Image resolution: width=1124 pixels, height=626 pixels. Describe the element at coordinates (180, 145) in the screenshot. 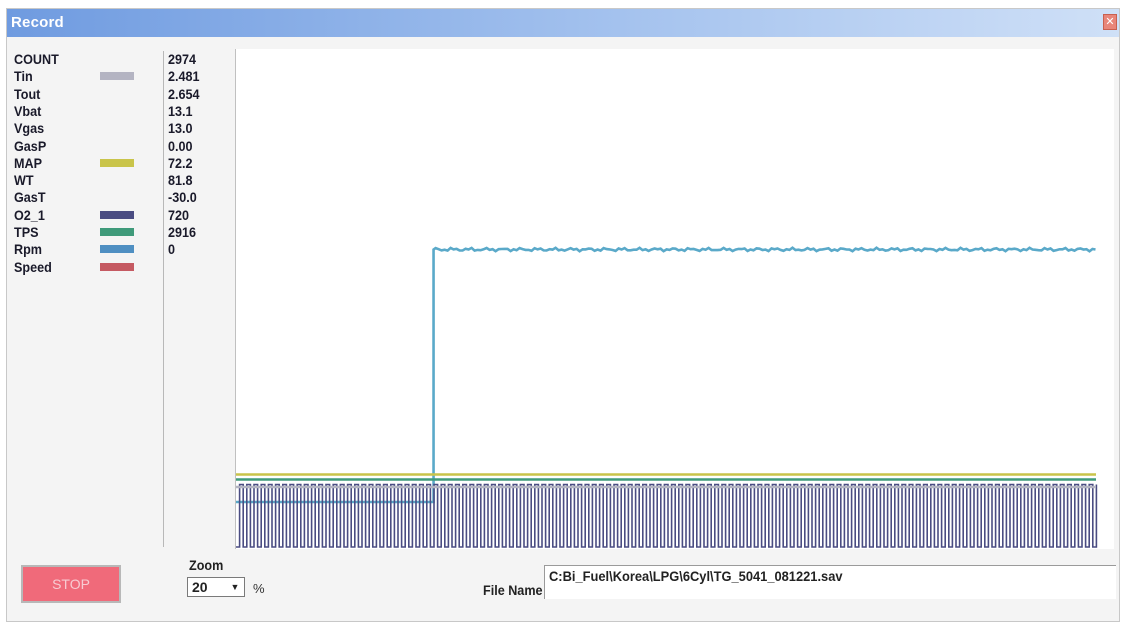

I see `channel-value: 0.00` at that location.